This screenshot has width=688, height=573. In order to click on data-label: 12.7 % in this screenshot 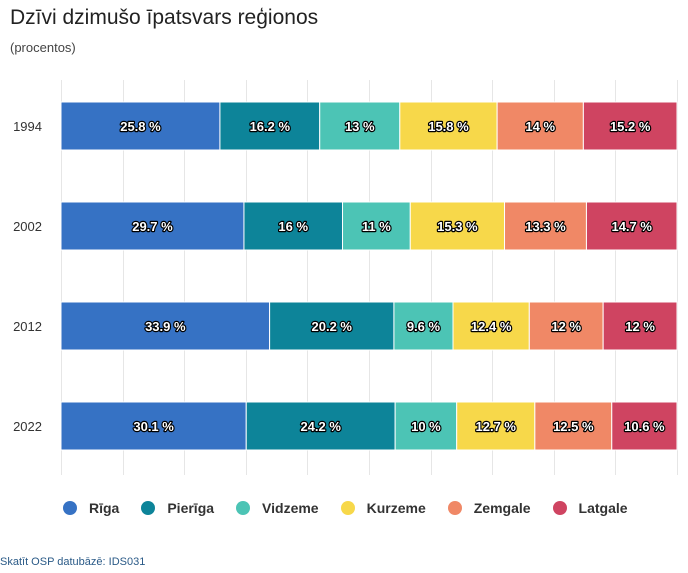, I will do `click(496, 426)`.